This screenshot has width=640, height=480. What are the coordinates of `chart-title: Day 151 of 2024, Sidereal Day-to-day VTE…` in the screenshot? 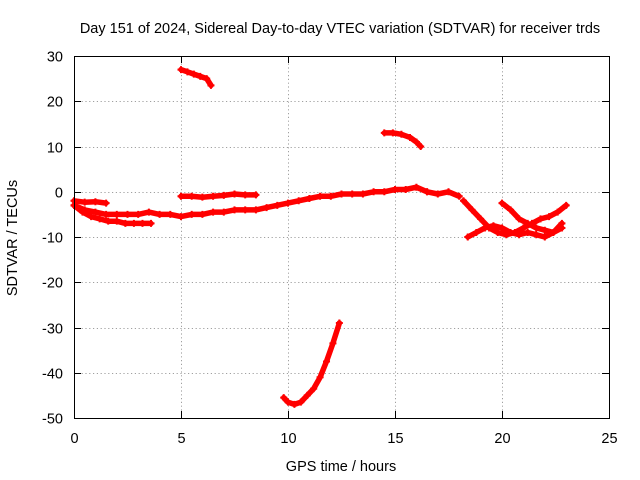 It's located at (340, 29).